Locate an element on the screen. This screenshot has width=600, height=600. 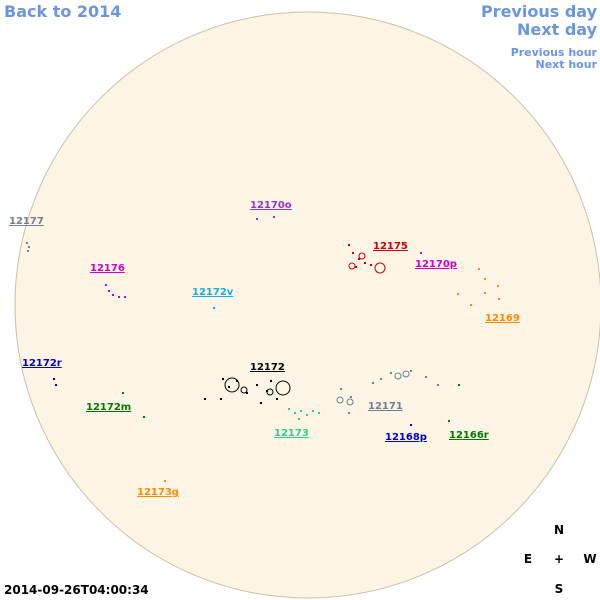
compass-west: W is located at coordinates (589, 559).